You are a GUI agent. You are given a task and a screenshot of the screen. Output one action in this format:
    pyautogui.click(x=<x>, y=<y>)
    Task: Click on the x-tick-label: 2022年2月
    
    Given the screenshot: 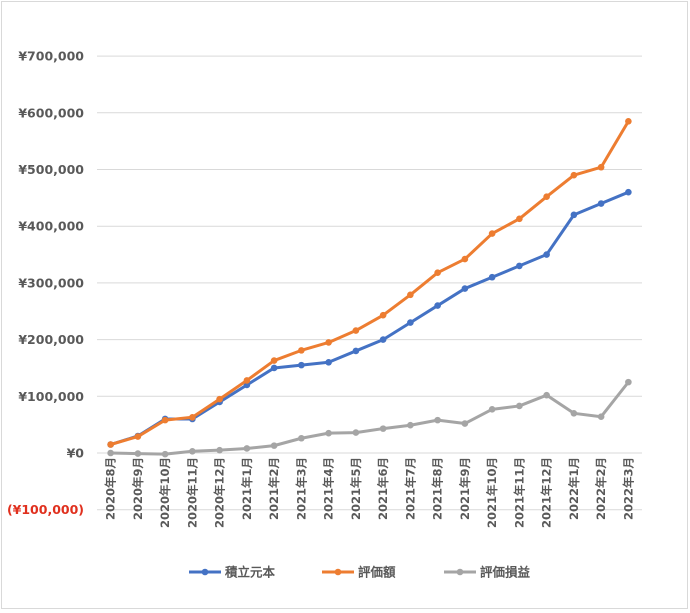 What is the action you would take?
    pyautogui.click(x=601, y=488)
    